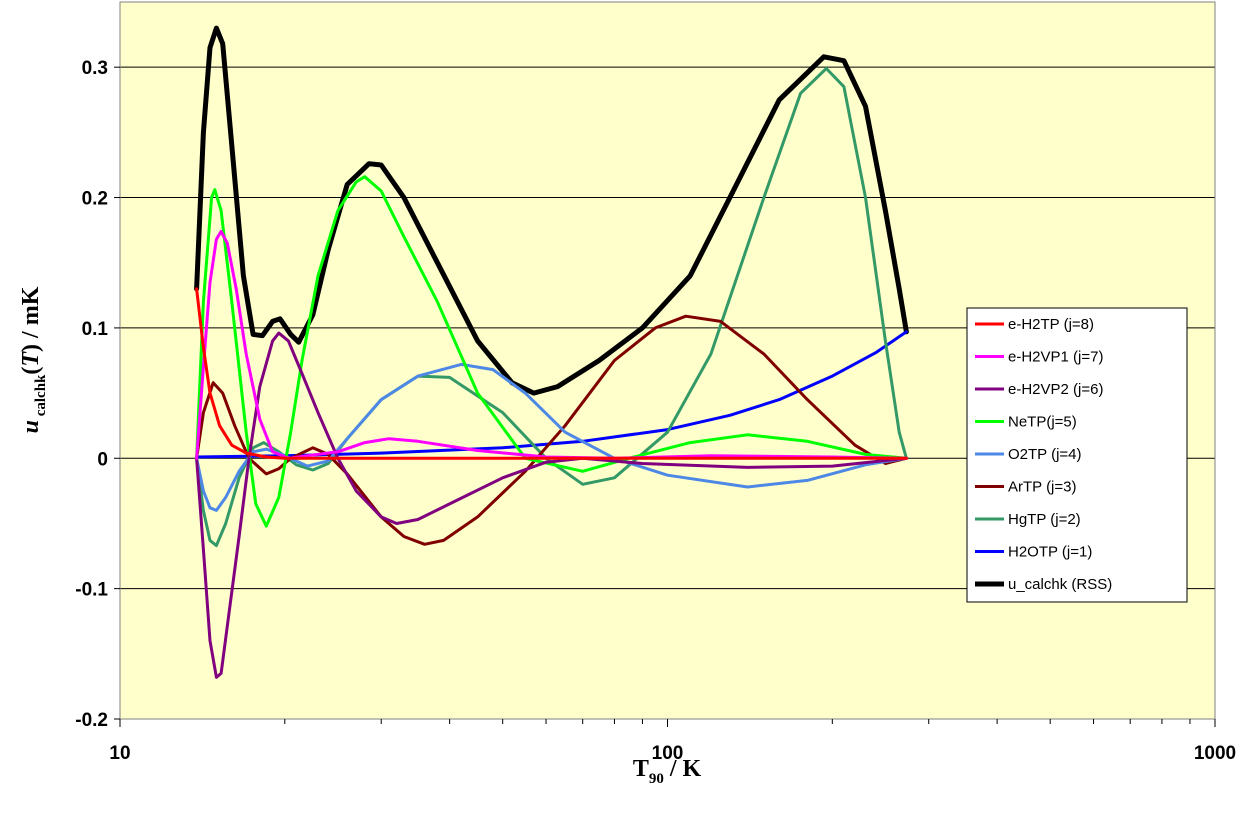 This screenshot has height=822, width=1259. Describe the element at coordinates (1060, 584) in the screenshot. I see `legend-label: u_calchk (RSS)` at that location.